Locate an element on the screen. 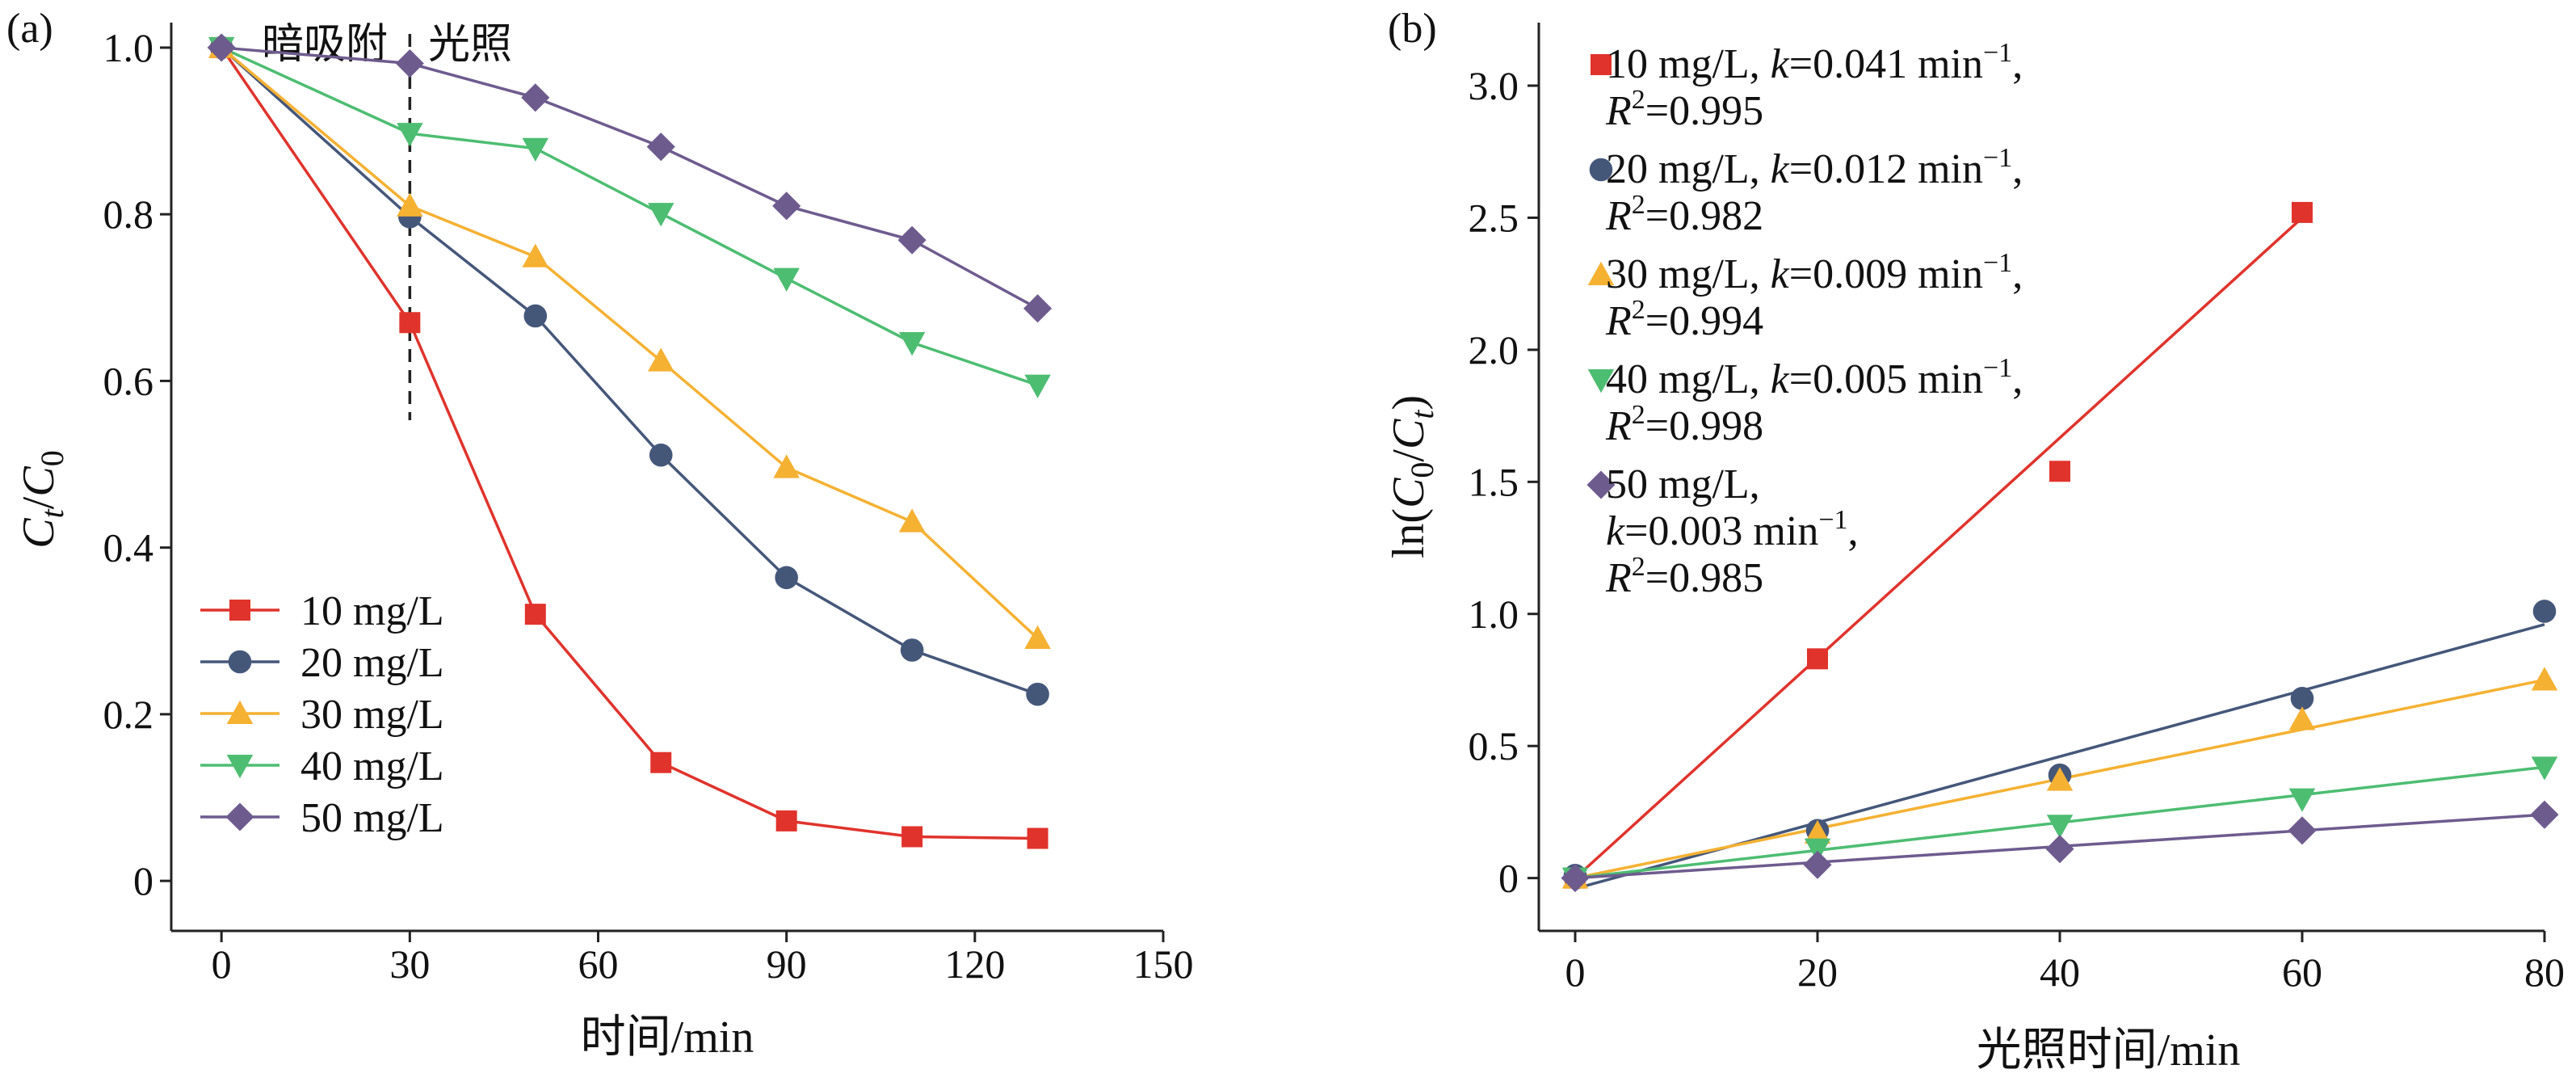 The image size is (2576, 1082). panel-a-y-label: Ct/C0 is located at coordinates (42, 499).